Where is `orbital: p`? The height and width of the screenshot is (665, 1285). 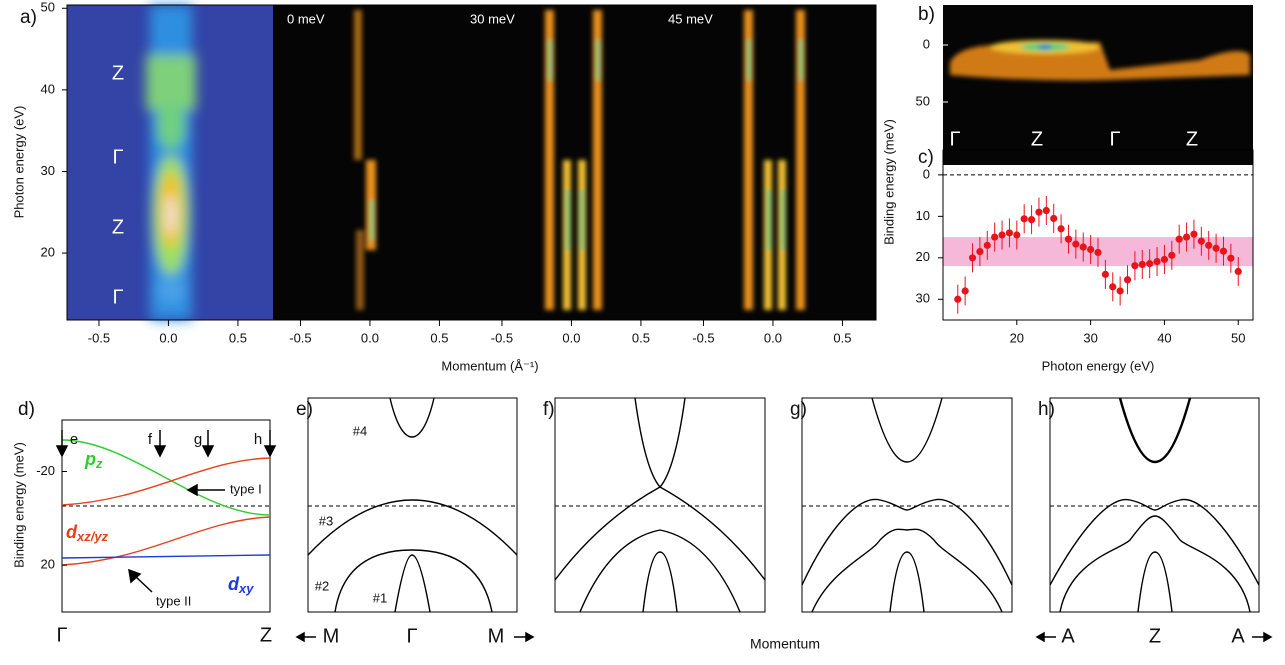 orbital: p is located at coordinates (90, 459).